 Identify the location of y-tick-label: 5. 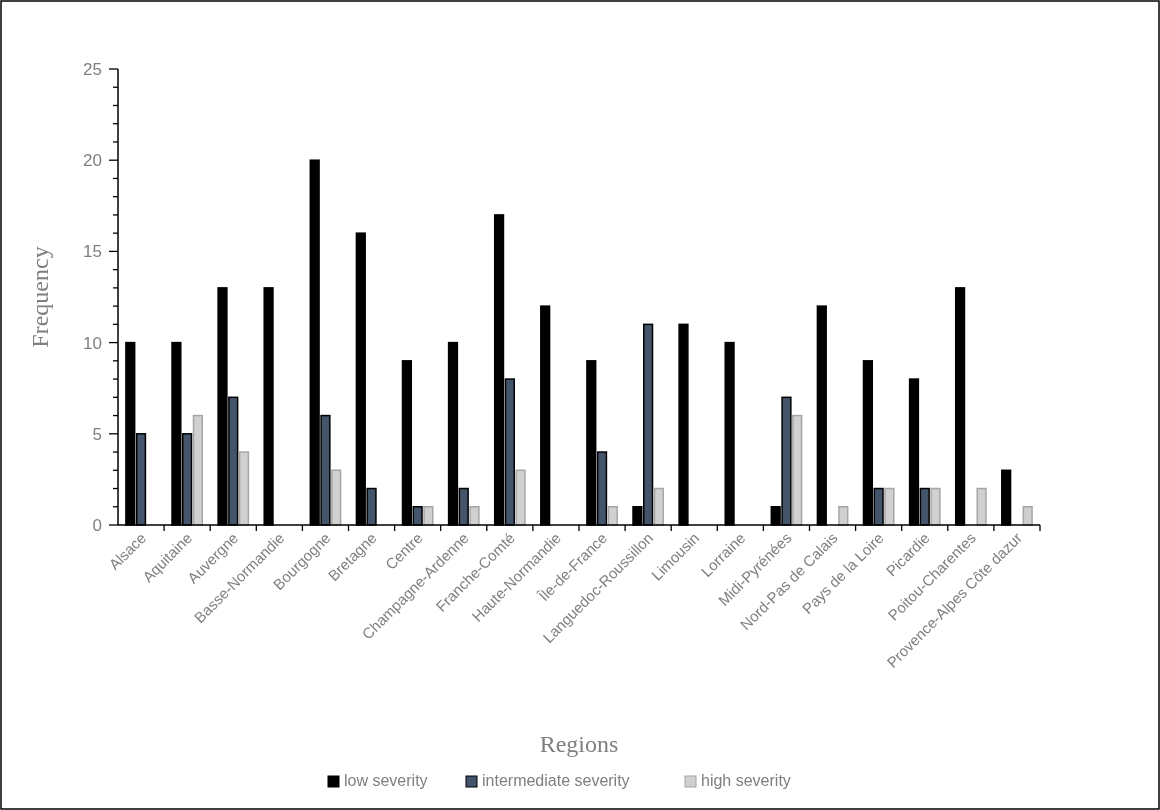
(97, 434).